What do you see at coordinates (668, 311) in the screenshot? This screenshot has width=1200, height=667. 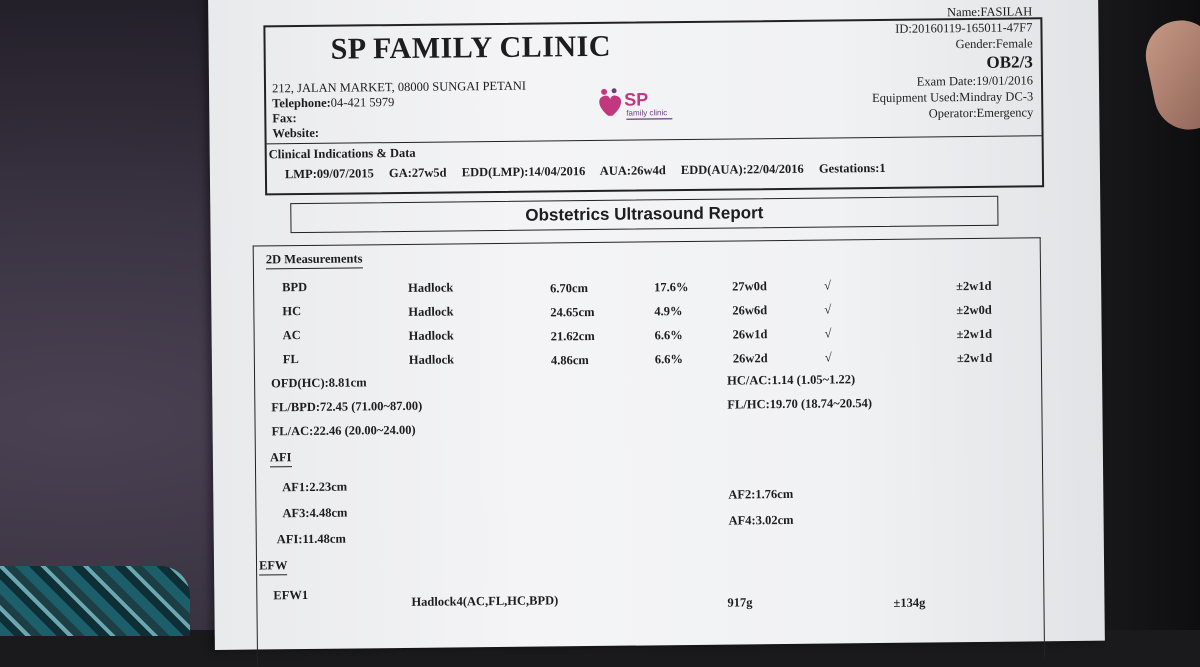 I see `hc-percent: 4.9%` at bounding box center [668, 311].